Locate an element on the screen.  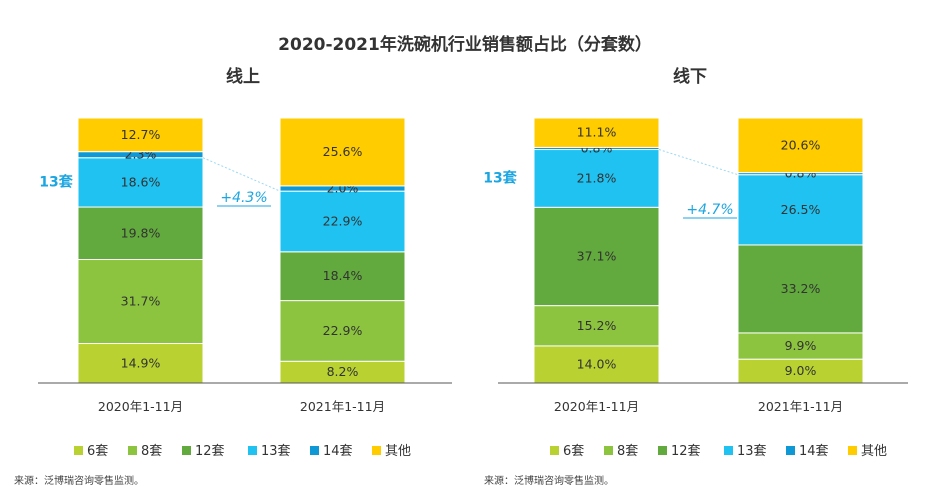
bar-label-0-1-2: 18.4% is located at coordinates (343, 275).